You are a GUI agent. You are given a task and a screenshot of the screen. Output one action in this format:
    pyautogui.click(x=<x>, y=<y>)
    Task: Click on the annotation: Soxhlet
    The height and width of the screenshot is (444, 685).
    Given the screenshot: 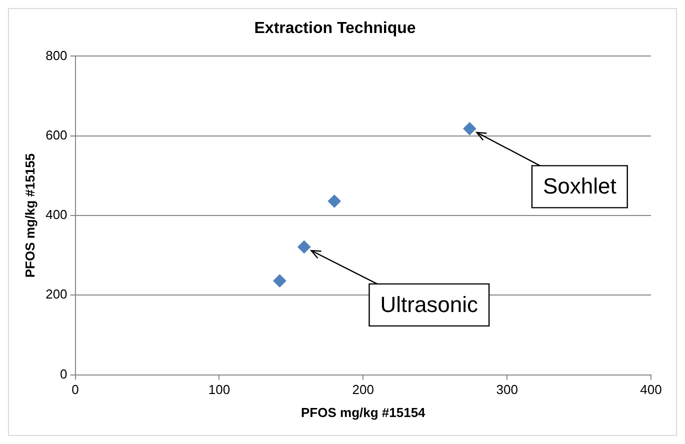 What is the action you would take?
    pyautogui.click(x=579, y=186)
    